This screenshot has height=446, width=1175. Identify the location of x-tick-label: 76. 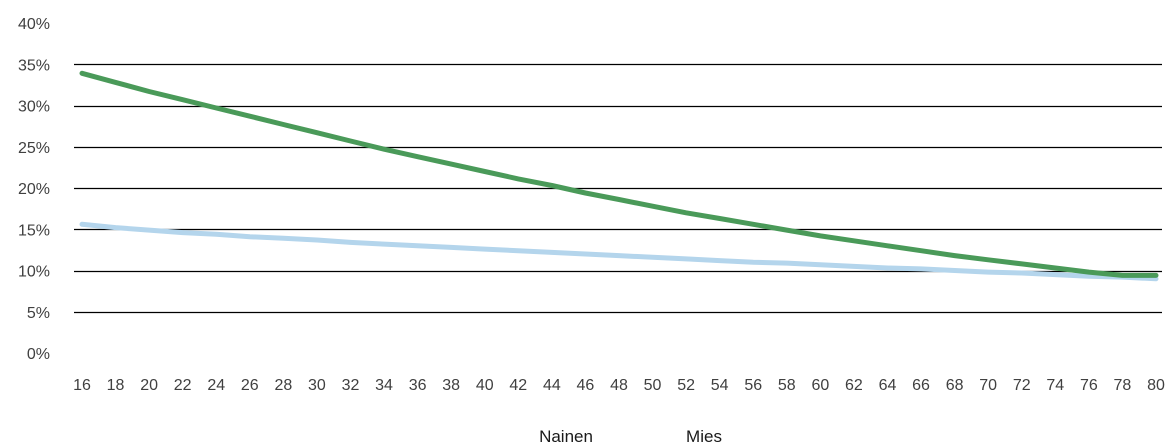
(1089, 385).